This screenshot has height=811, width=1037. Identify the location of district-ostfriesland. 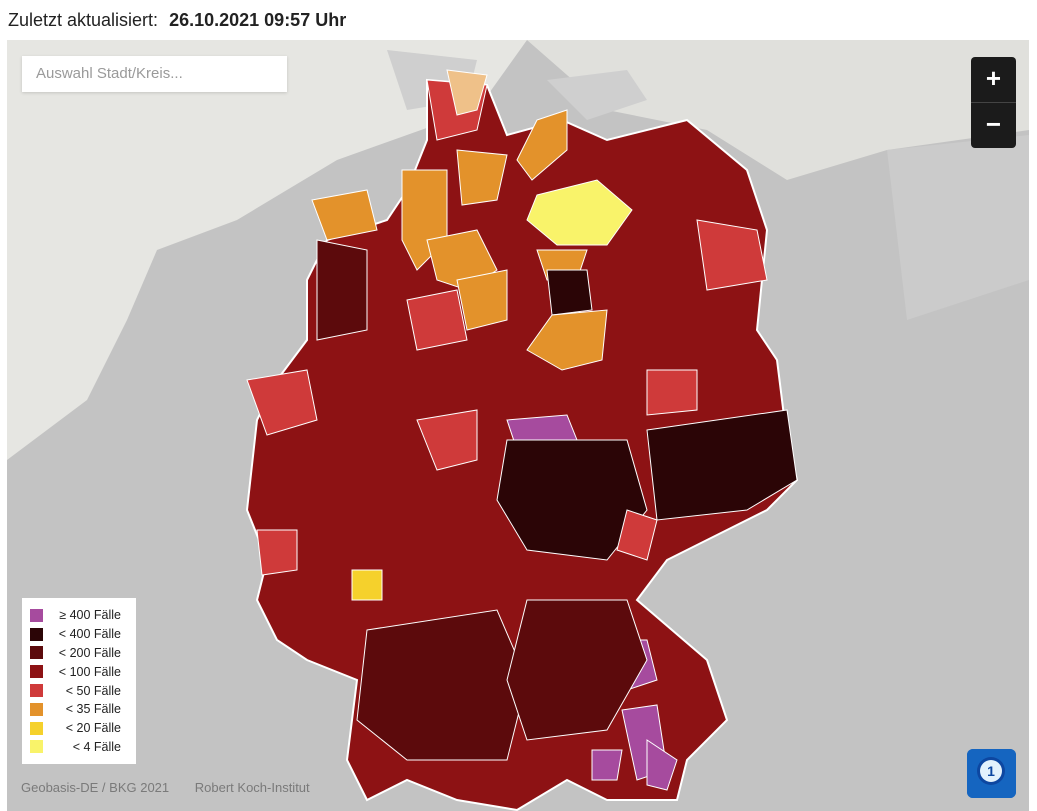
(344, 215).